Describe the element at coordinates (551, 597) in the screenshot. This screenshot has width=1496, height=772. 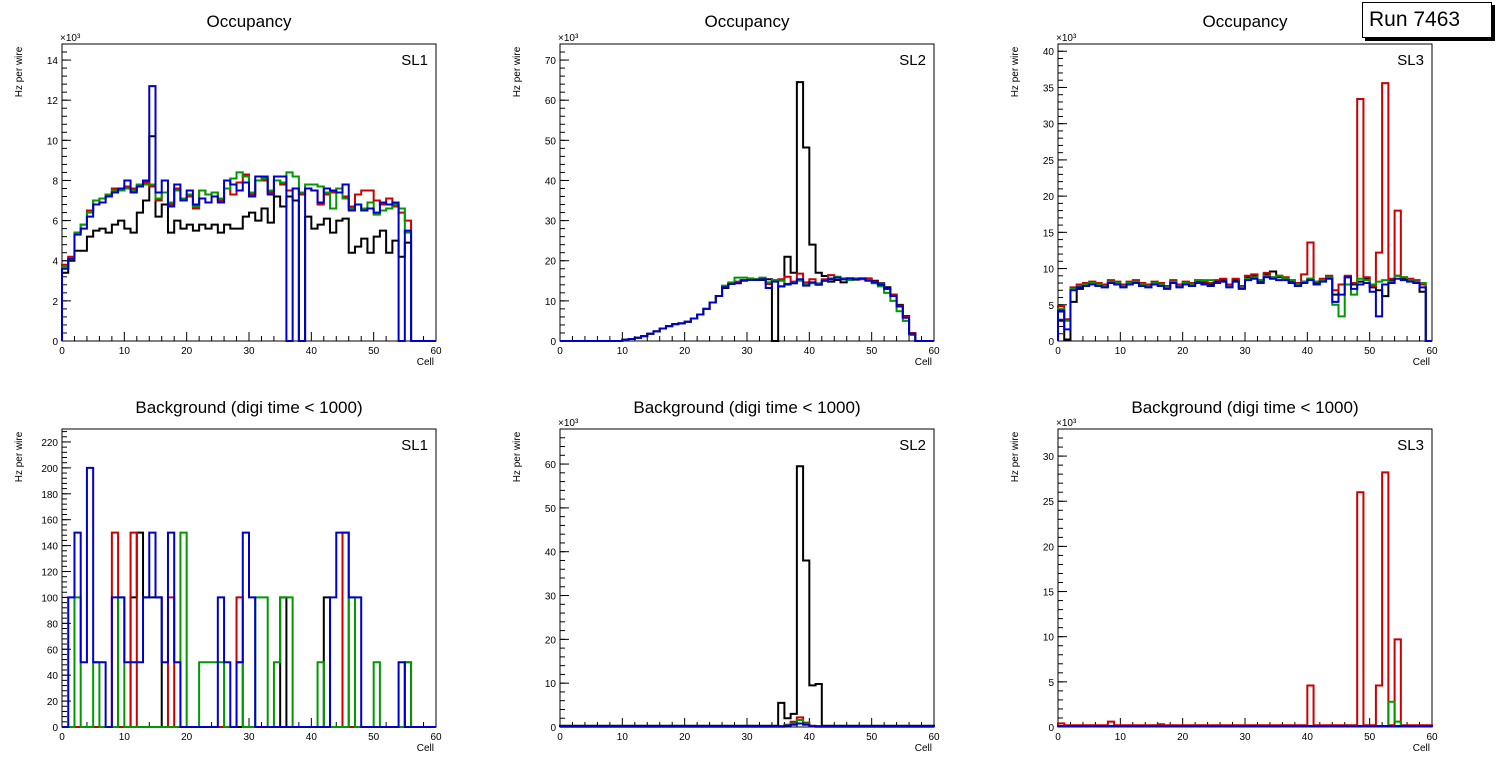
I see `y-tick-label: 30` at that location.